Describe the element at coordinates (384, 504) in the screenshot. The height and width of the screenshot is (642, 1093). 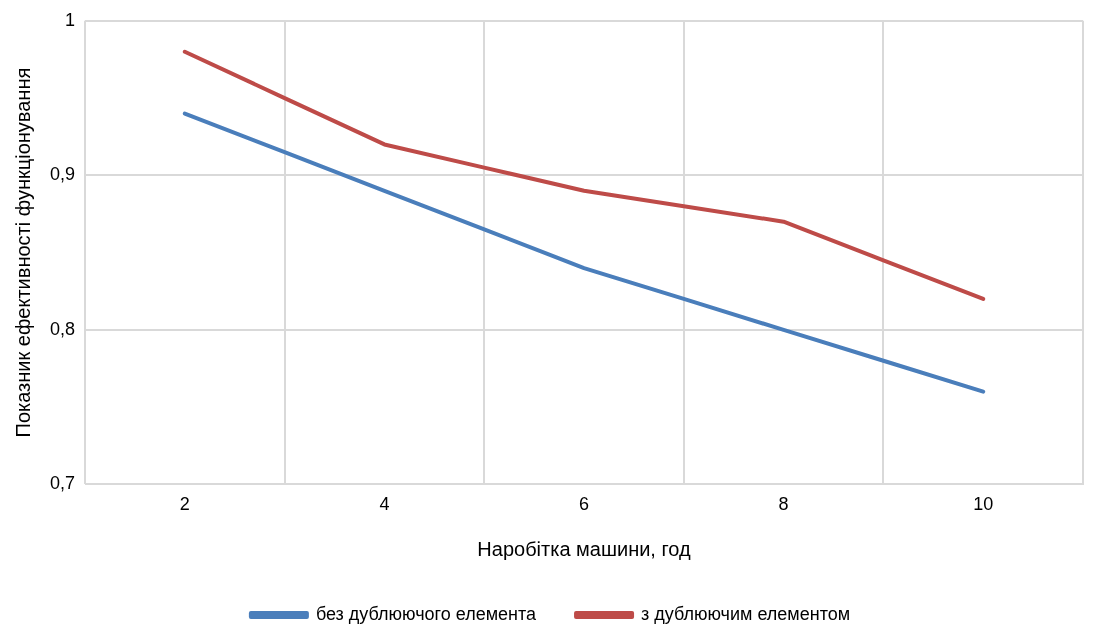
I see `x-tick-label: 4` at that location.